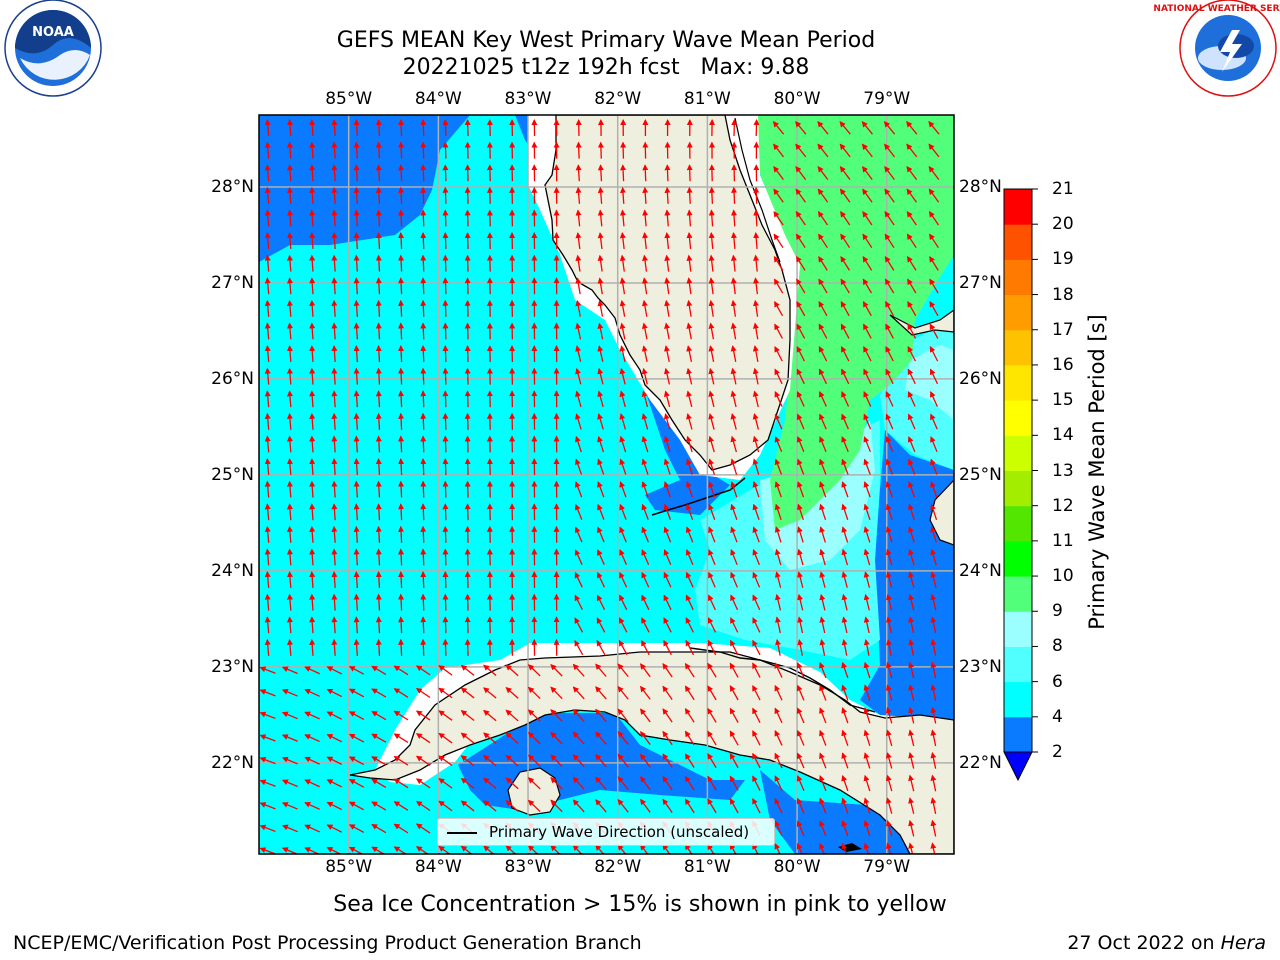  Describe the element at coordinates (980, 666) in the screenshot. I see `lat-label-right-5: 23°N` at that location.